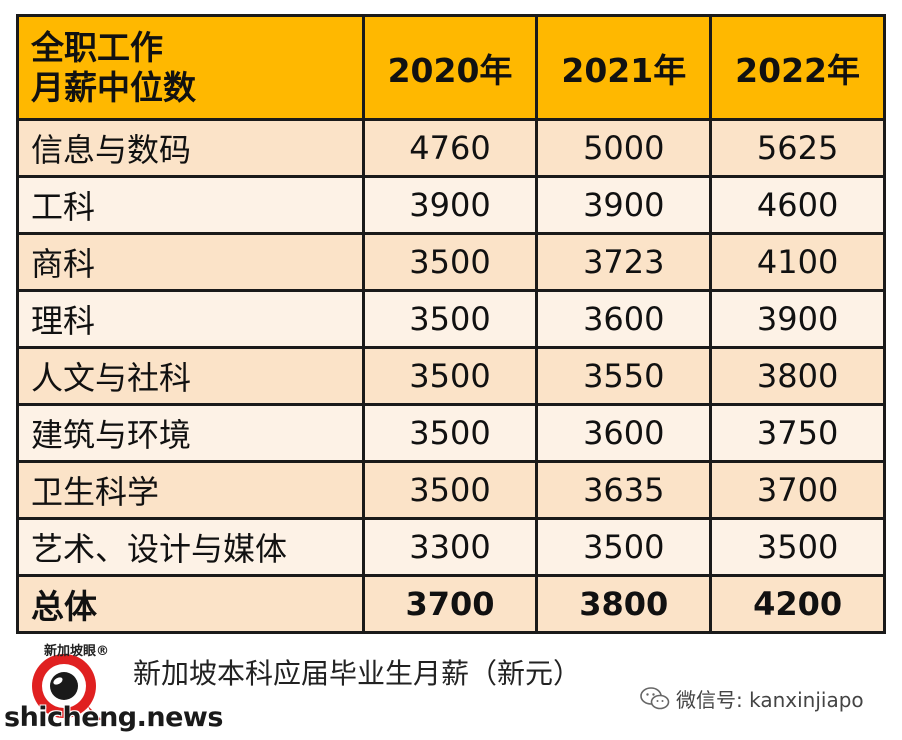  I want to click on table-row: 卫生科学 3500 3635 3700, so click(451, 491).